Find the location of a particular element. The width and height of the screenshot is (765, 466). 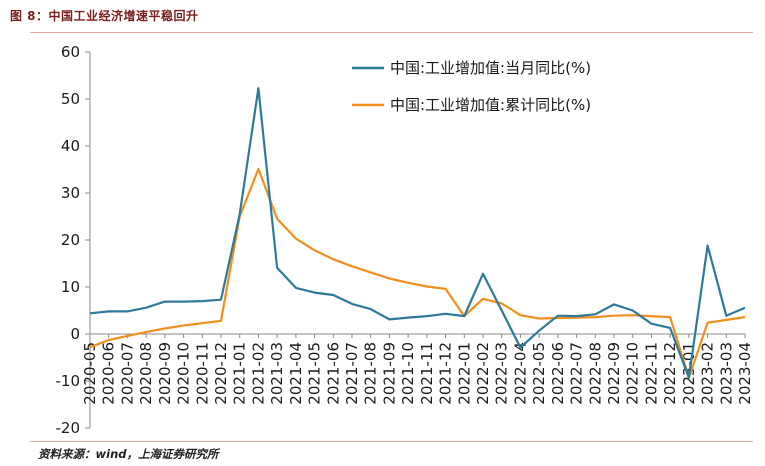

x-tick-label: 2021-07 is located at coordinates (352, 373).